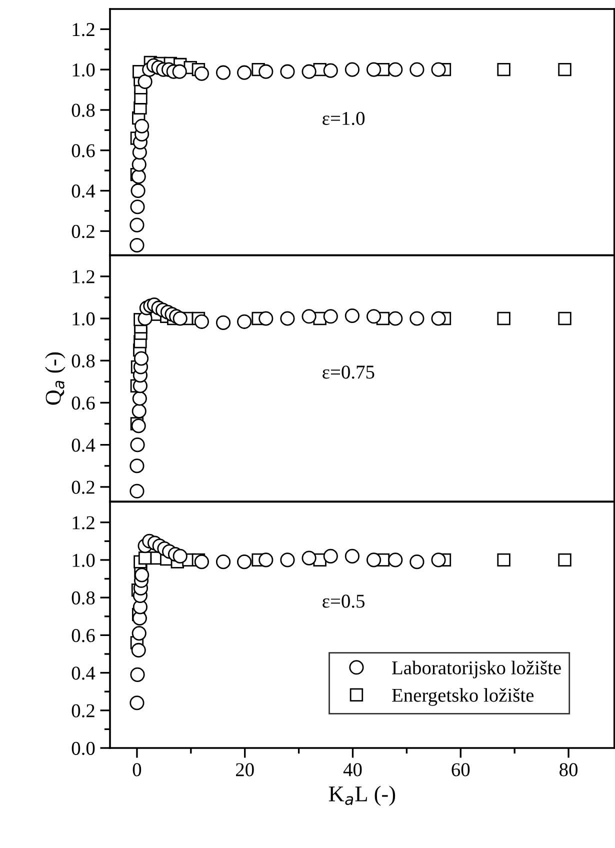  What do you see at coordinates (362, 796) in the screenshot?
I see `x-axis-title: K$_{a}$L (-)` at bounding box center [362, 796].